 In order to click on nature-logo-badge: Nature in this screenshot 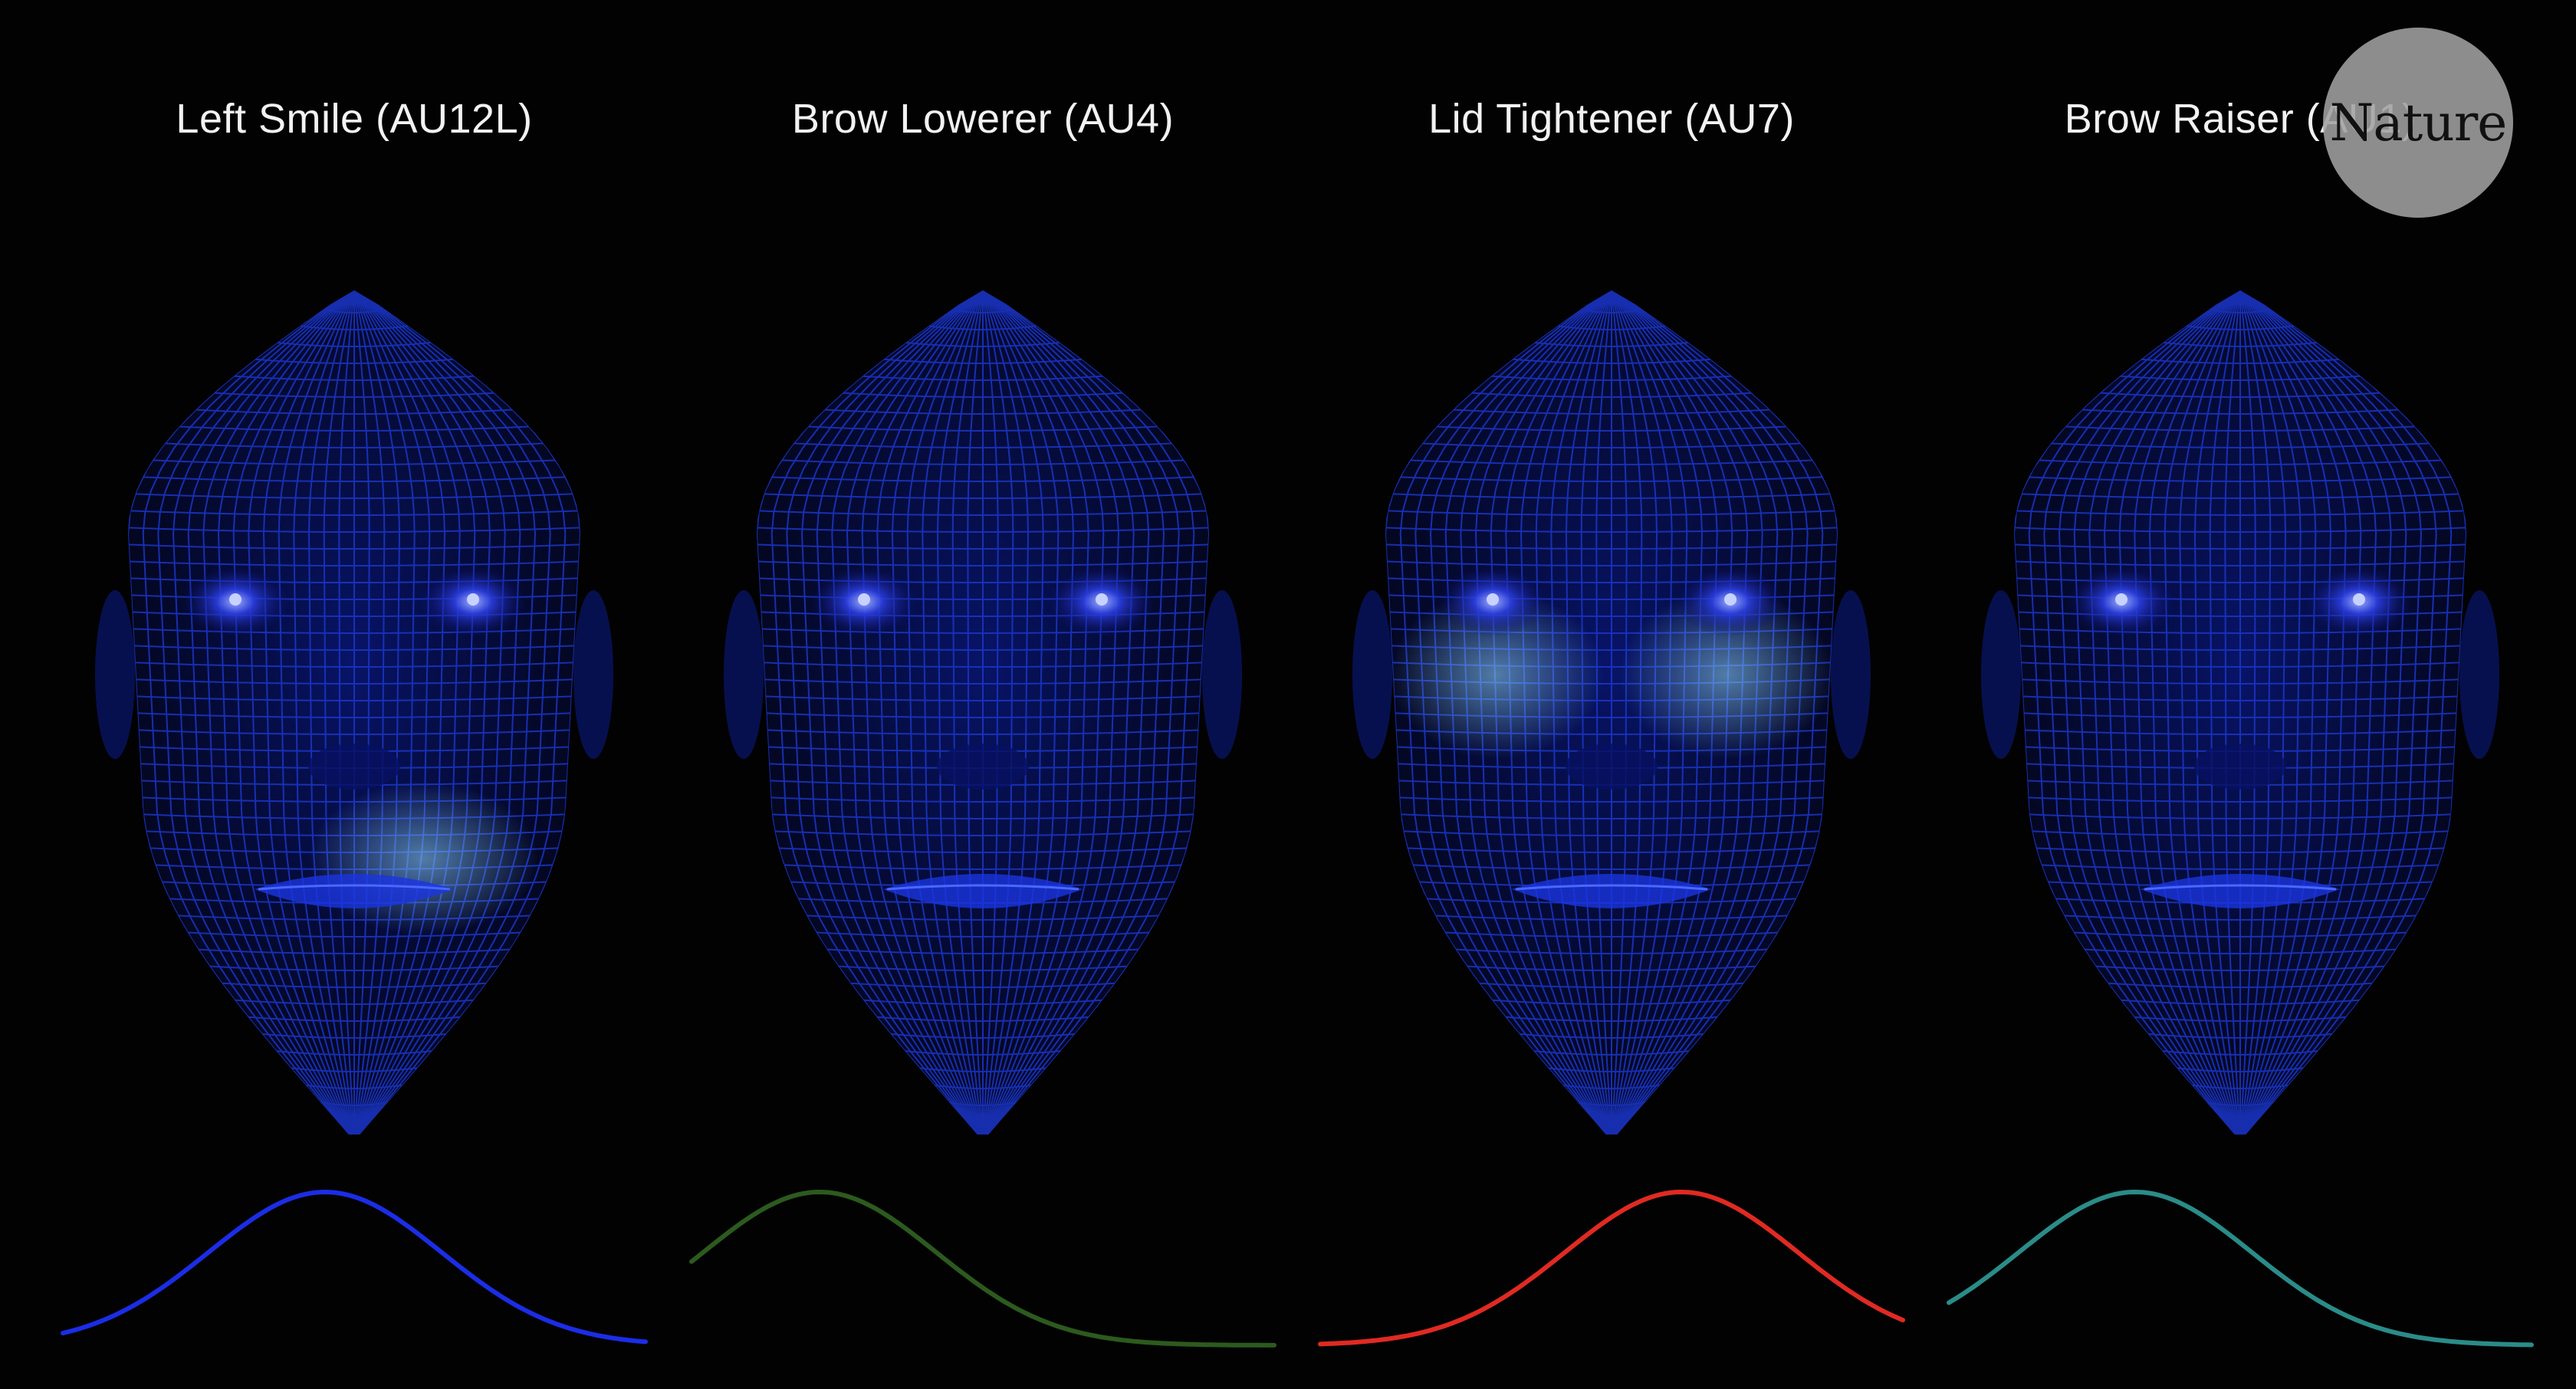, I will do `click(2418, 123)`.